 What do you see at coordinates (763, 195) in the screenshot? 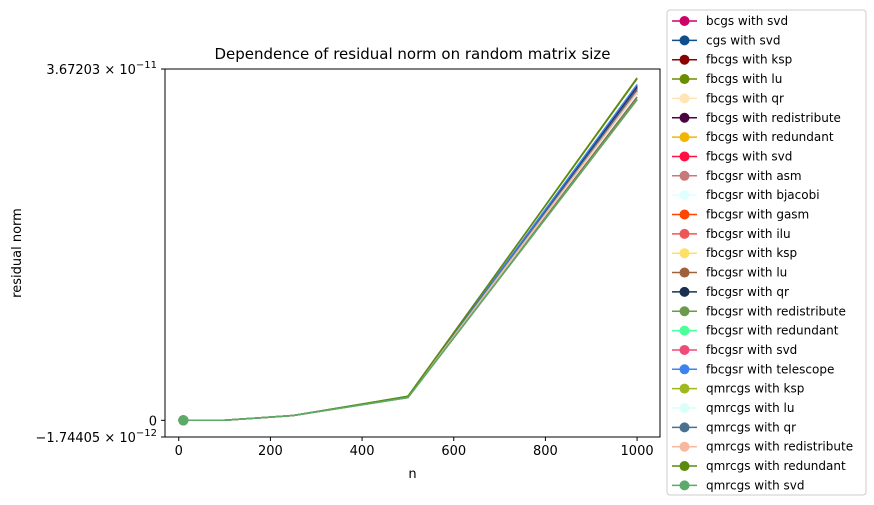
I see `legend-label: fbcgsr with bjacobi` at bounding box center [763, 195].